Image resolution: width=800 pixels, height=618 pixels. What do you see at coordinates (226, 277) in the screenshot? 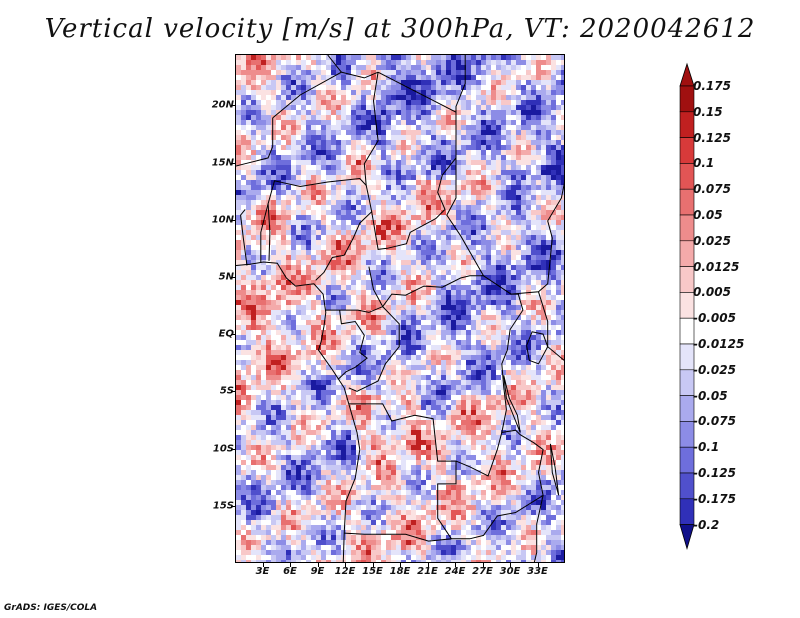
I see `lat-tick-label: 5N` at bounding box center [226, 277].